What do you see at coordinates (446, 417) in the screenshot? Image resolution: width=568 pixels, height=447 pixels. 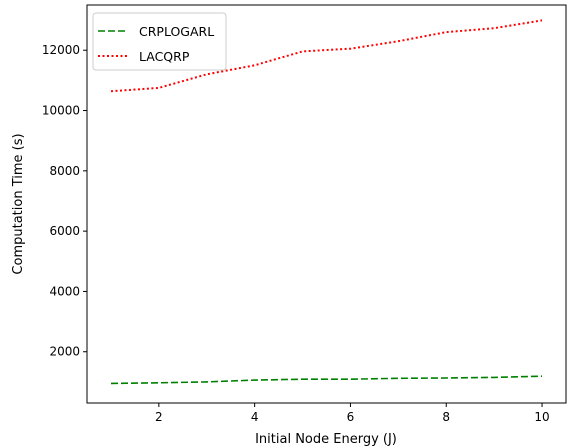 I see `x-tick-label: 8` at bounding box center [446, 417].